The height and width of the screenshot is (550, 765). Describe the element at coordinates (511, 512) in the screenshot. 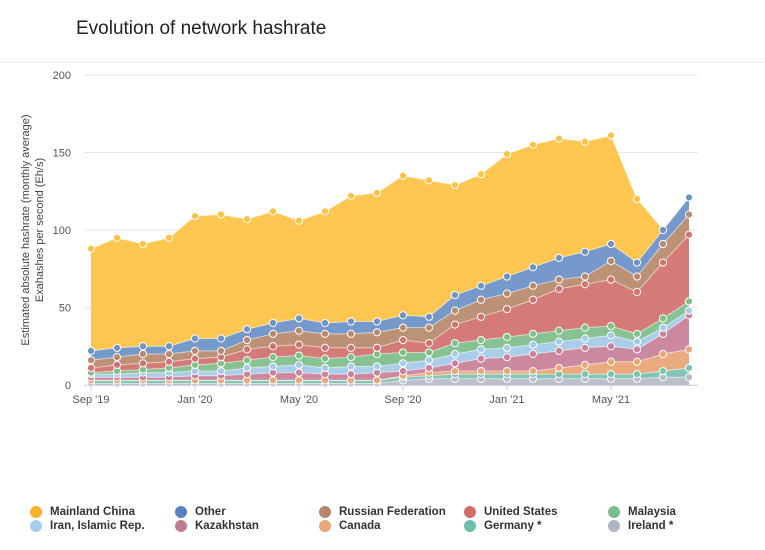

I see `legend-item: United States` at that location.